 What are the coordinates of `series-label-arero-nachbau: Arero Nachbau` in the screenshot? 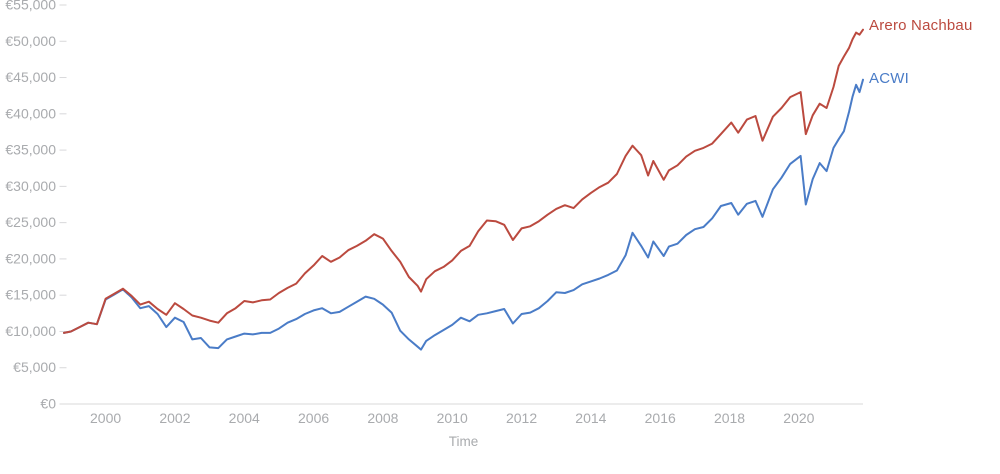 It's located at (921, 25).